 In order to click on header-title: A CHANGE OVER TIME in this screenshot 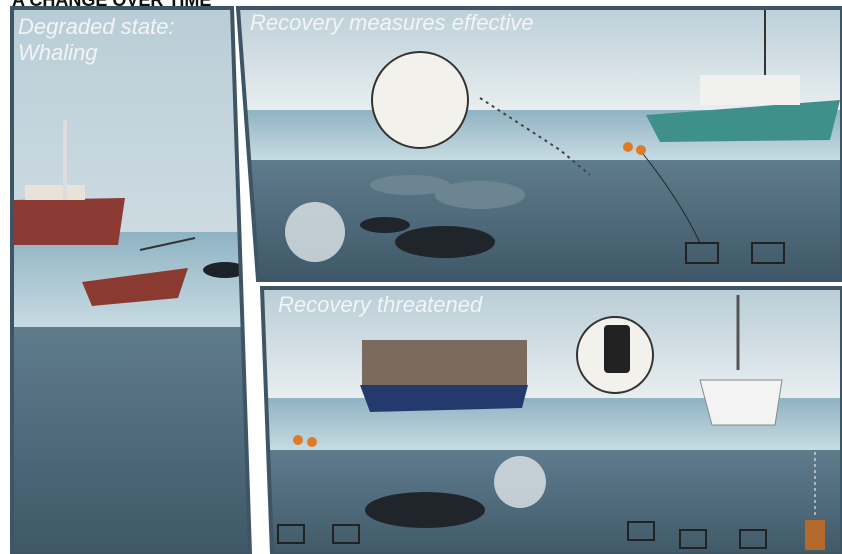, I will do `click(111, 5)`.